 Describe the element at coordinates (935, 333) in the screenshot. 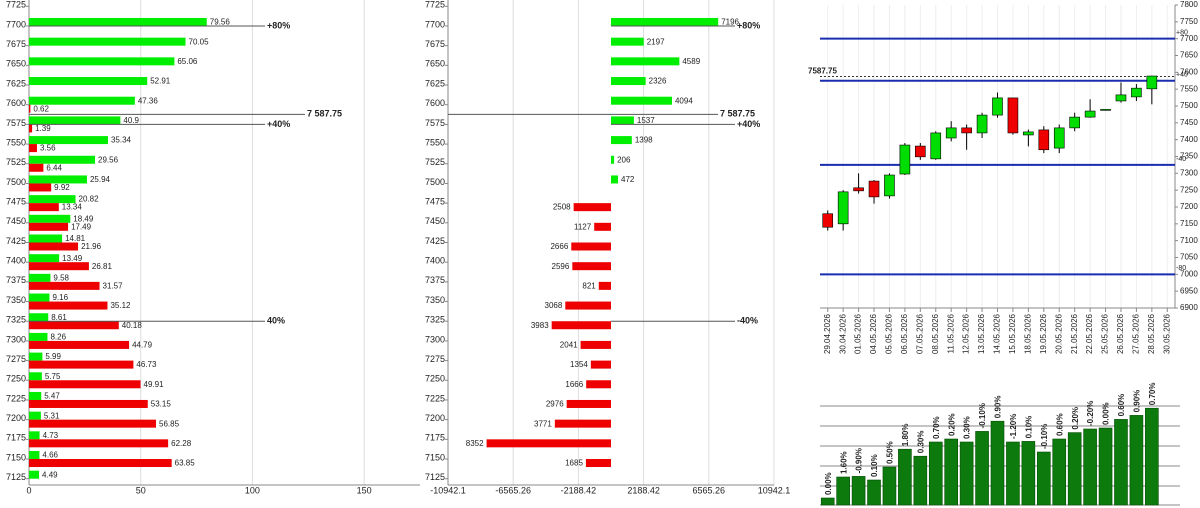

I see `x-tick-label: 08.05.2026` at that location.